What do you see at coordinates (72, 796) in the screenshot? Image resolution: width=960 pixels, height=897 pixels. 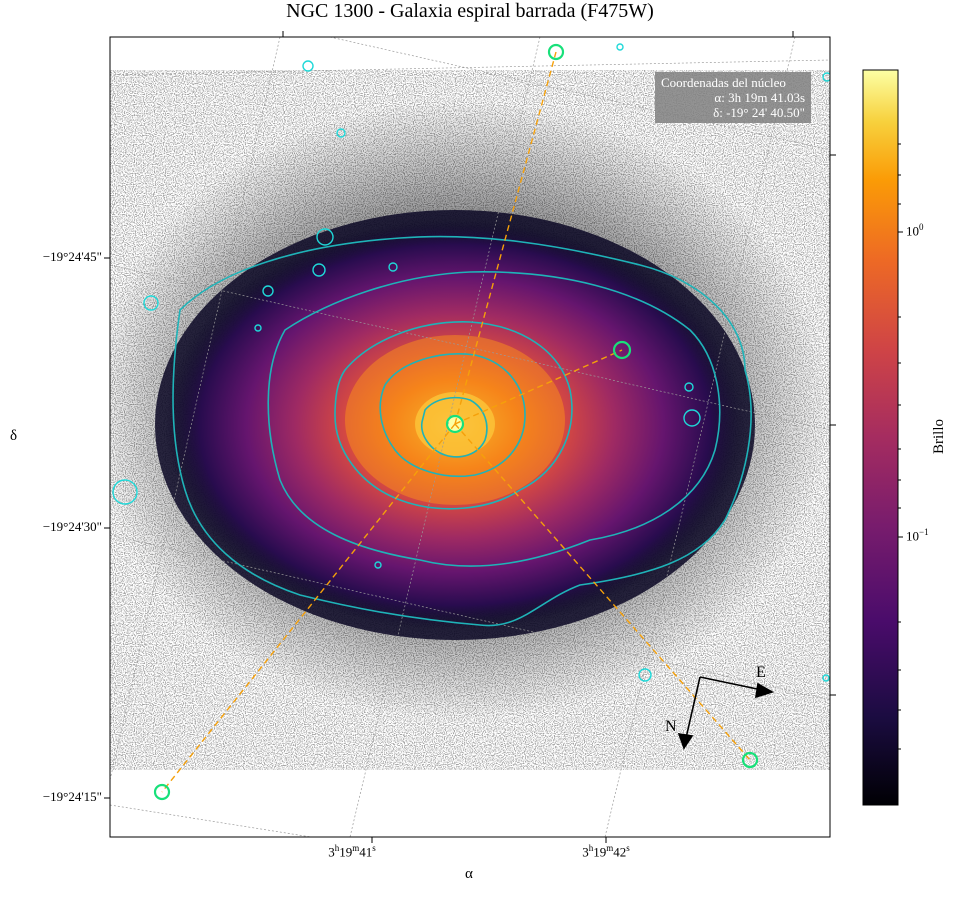 I see `y-tick-label: −19°24'15"` at bounding box center [72, 796].